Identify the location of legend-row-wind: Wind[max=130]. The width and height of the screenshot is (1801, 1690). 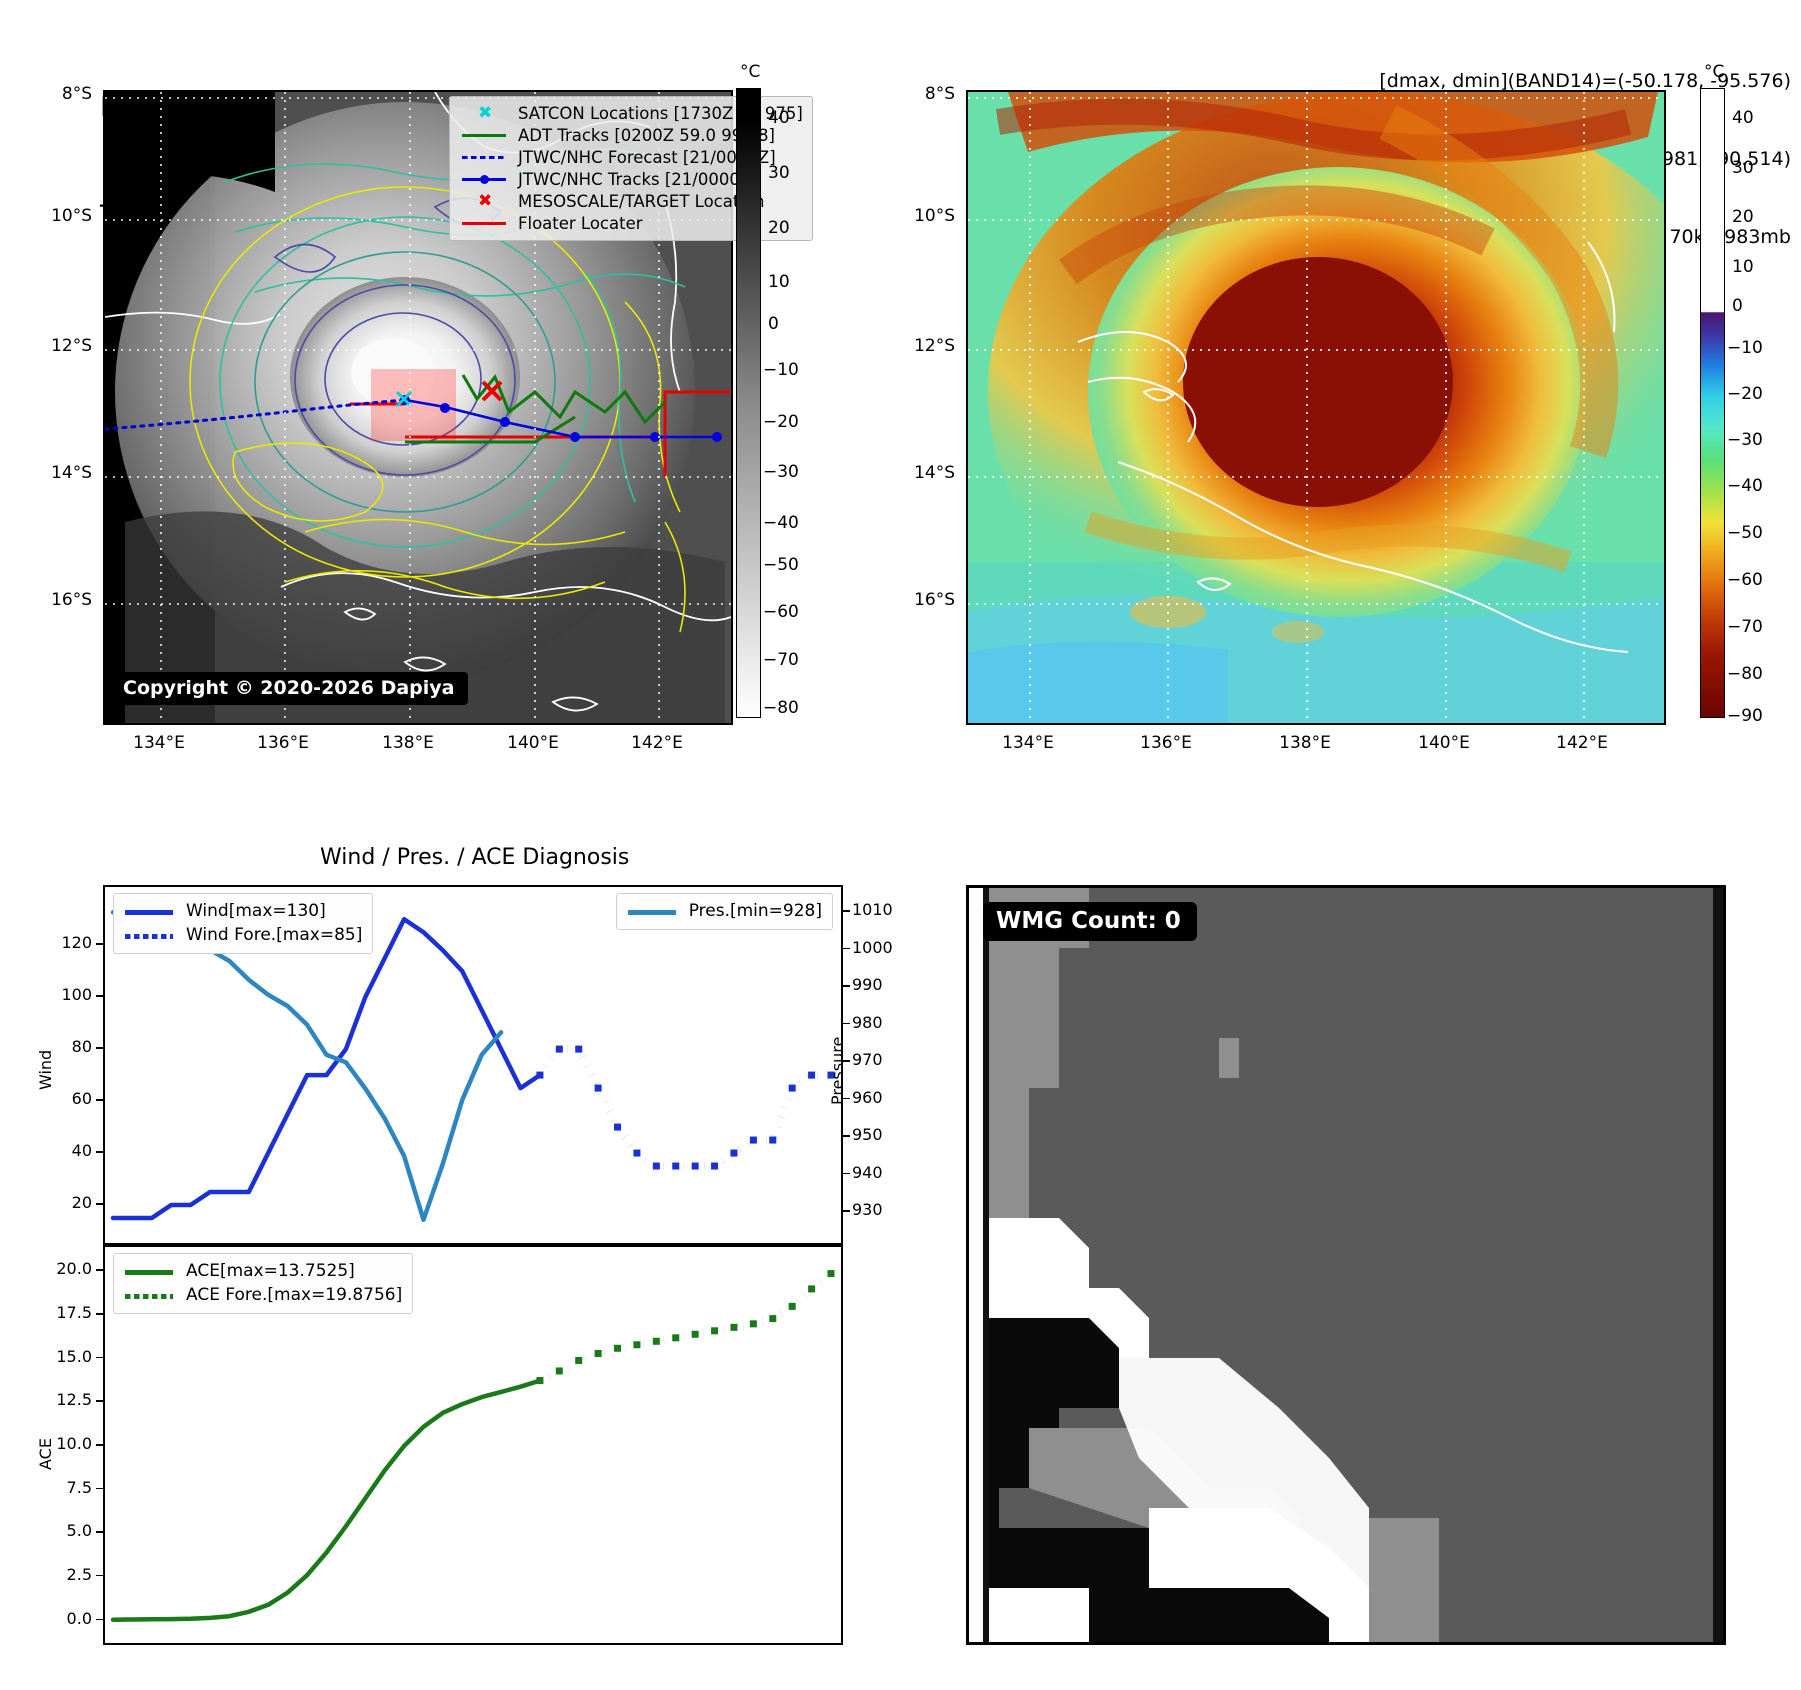
(241, 911).